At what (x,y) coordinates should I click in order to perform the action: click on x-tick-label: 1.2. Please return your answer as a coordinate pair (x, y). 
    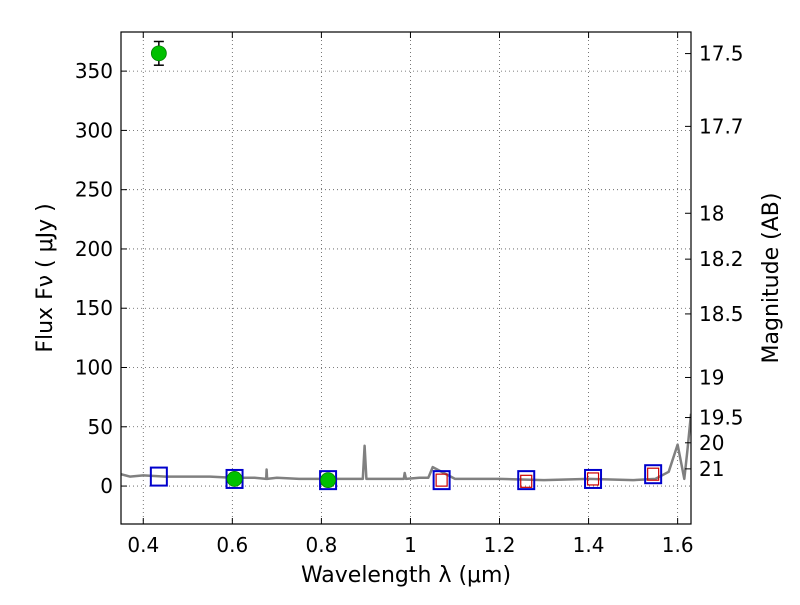
    Looking at the image, I should click on (500, 545).